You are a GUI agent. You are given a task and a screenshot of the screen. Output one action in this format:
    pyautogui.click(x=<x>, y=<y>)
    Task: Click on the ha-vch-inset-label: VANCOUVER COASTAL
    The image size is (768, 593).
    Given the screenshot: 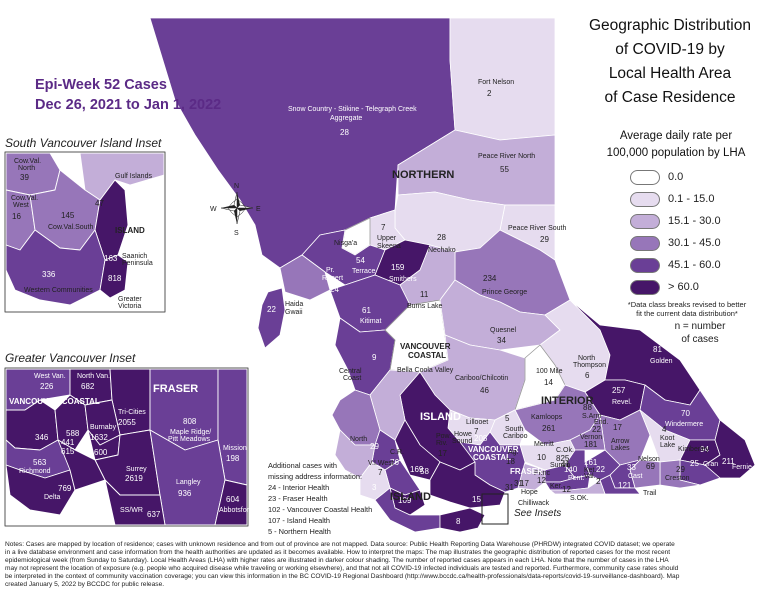 What is the action you would take?
    pyautogui.click(x=54, y=401)
    